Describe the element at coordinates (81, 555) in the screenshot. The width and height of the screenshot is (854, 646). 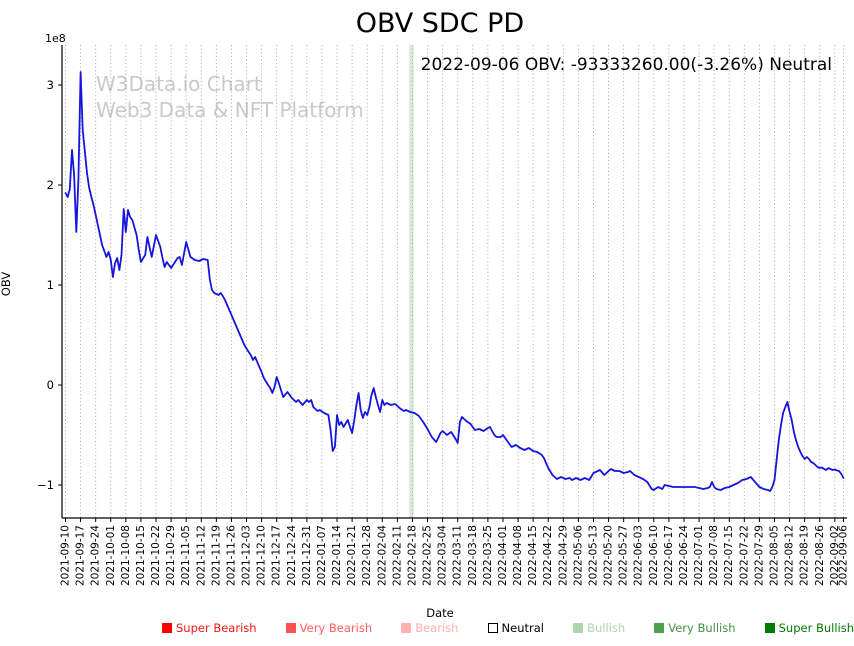
I see `x-tick-label: 2021-09-17` at that location.